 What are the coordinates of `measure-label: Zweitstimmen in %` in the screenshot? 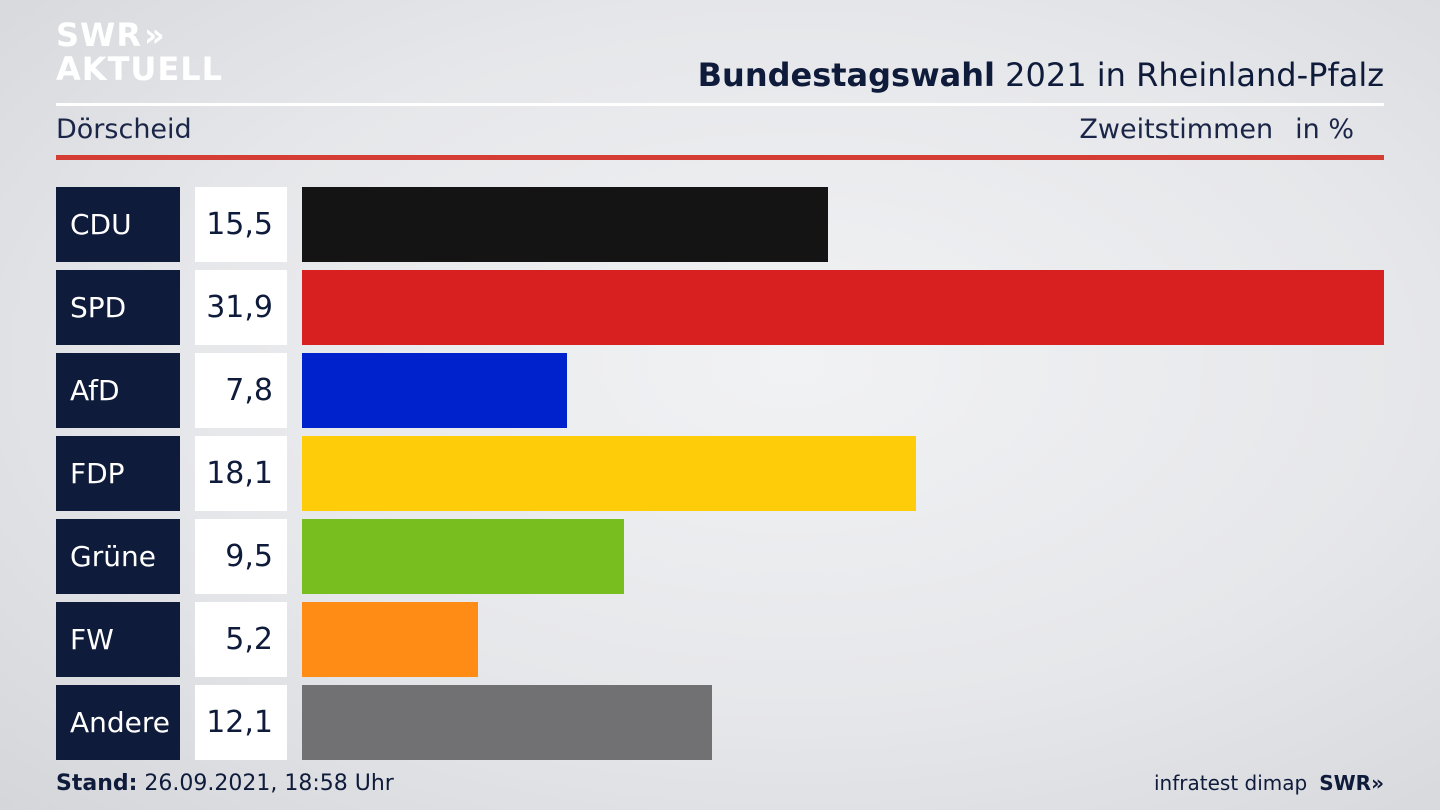 It's located at (1216, 129).